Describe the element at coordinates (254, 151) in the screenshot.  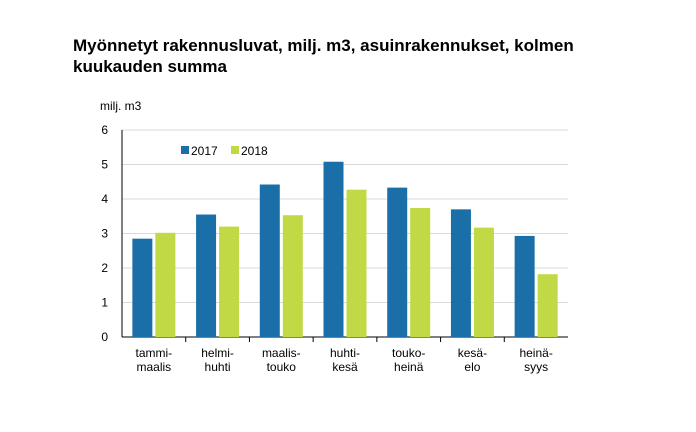
I see `legend-label-2018: 2018` at that location.